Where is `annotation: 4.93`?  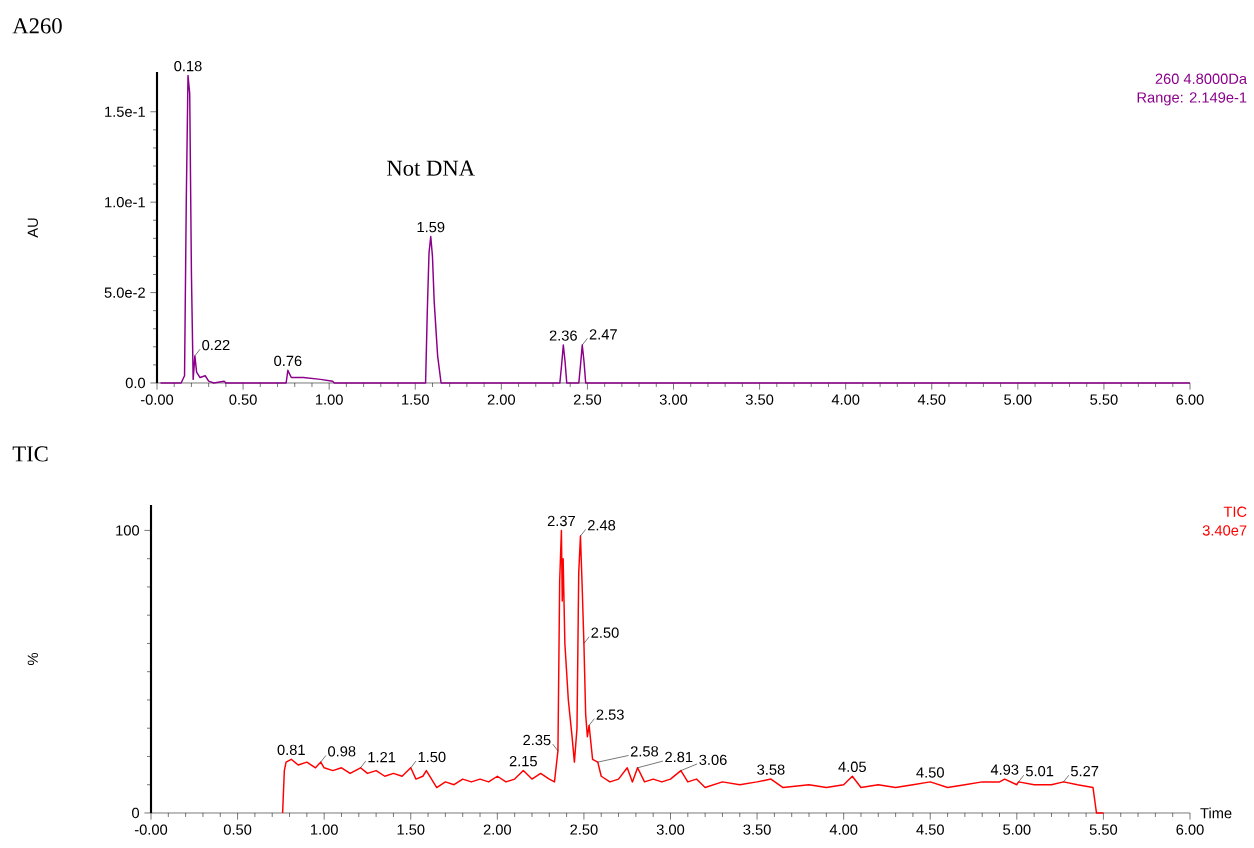 annotation: 4.93 is located at coordinates (1004, 769).